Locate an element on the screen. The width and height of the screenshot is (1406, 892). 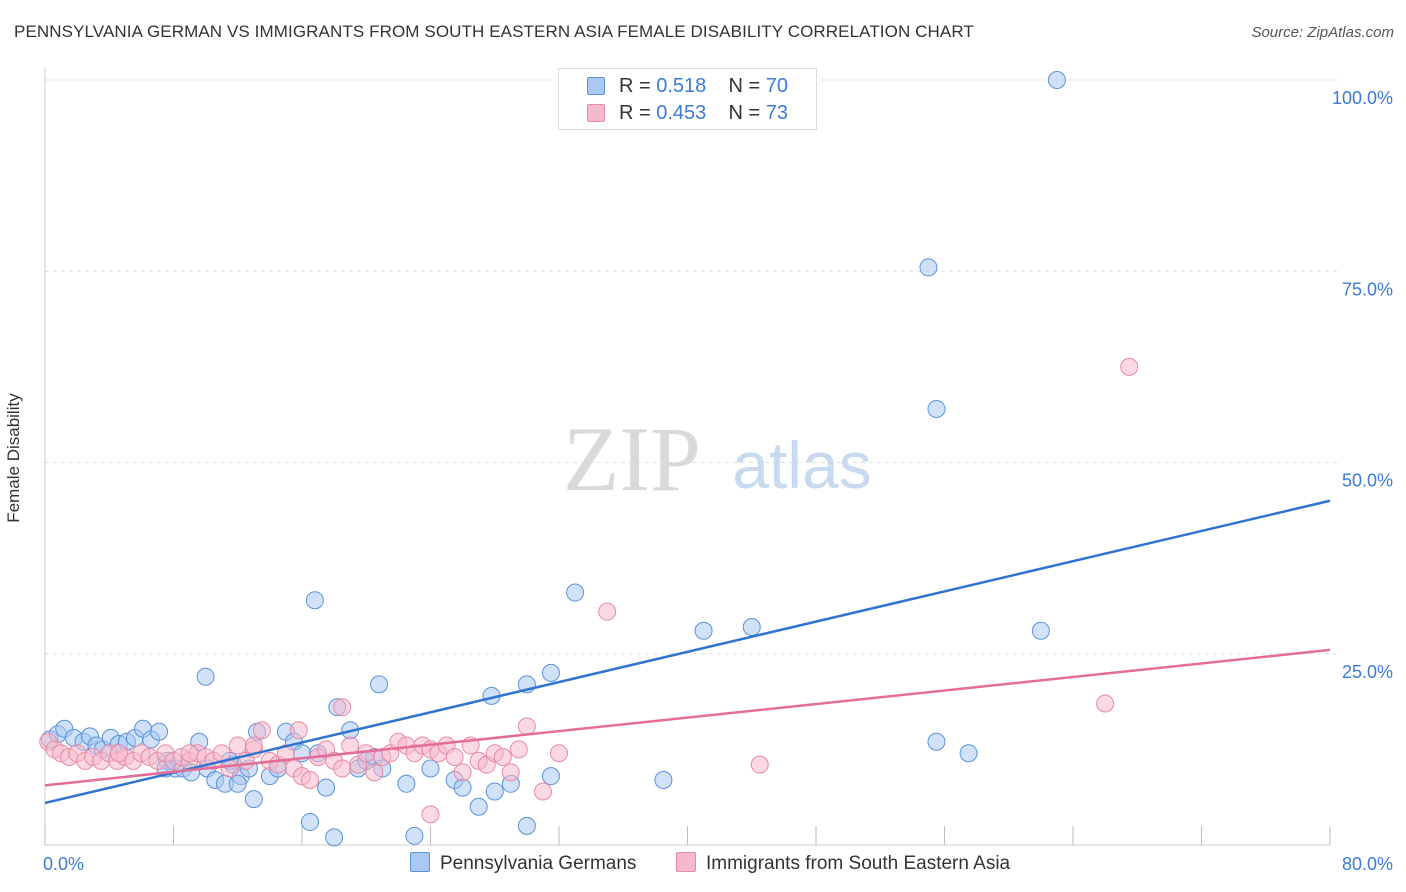
y-axis-label: Female Disability is located at coordinates (13, 458).